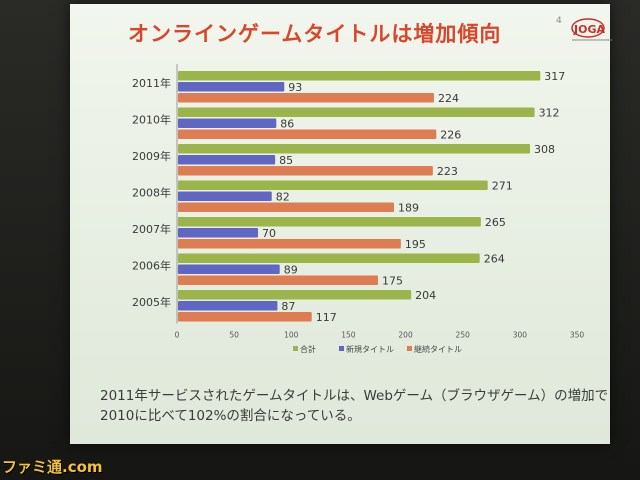 The width and height of the screenshot is (640, 480). What do you see at coordinates (348, 335) in the screenshot?
I see `x-tick-label: 150` at bounding box center [348, 335].